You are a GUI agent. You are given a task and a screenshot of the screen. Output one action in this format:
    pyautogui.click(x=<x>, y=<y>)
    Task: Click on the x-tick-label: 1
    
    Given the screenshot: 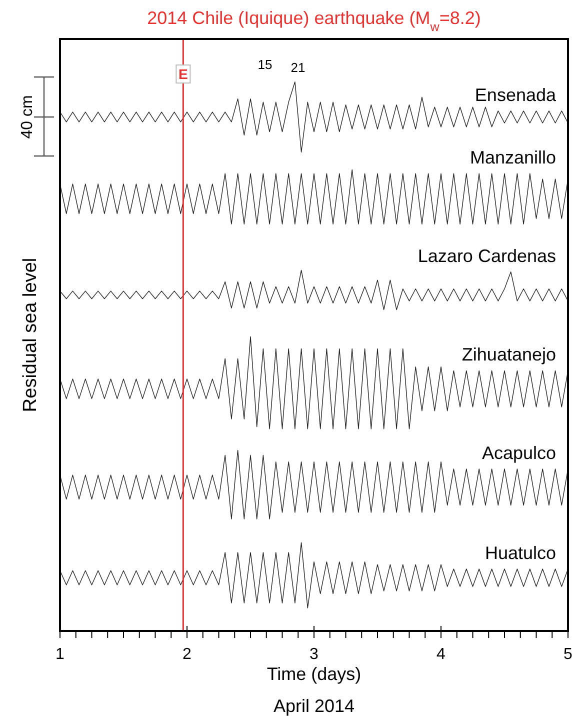 What is the action you would take?
    pyautogui.click(x=60, y=654)
    